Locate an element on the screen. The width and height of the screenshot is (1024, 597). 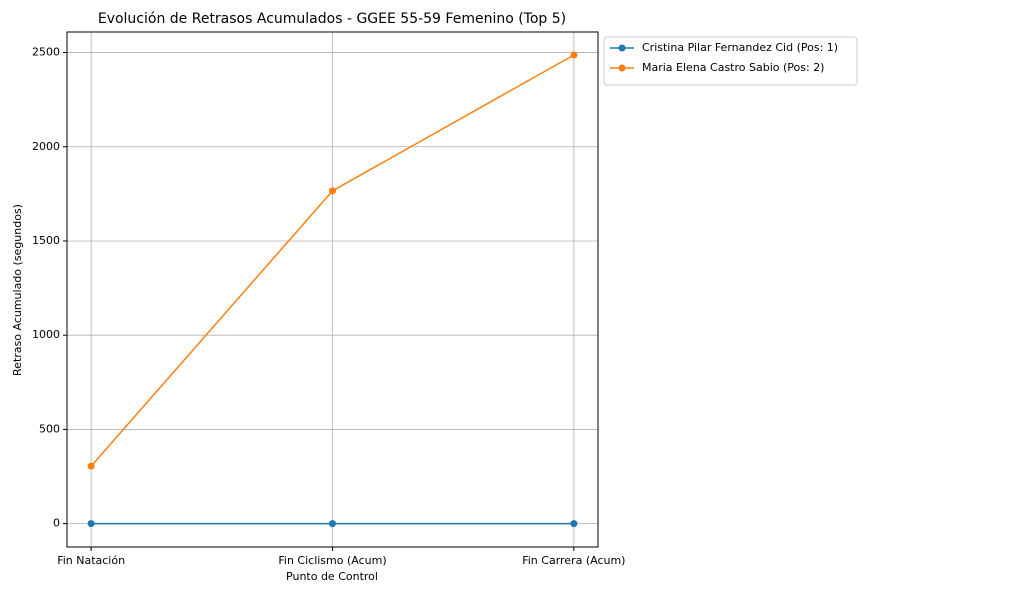
x-axis-label: Punto de Control is located at coordinates (332, 576).